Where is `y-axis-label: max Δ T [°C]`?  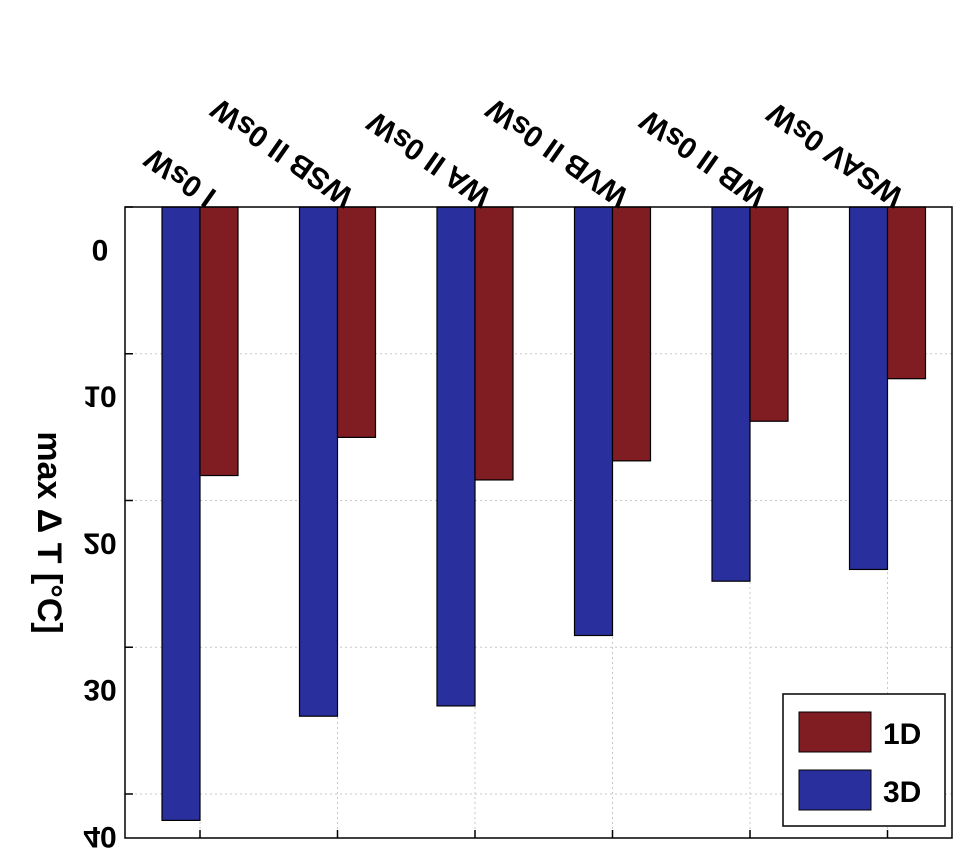 y-axis-label: max Δ T [°C] is located at coordinates (49, 532).